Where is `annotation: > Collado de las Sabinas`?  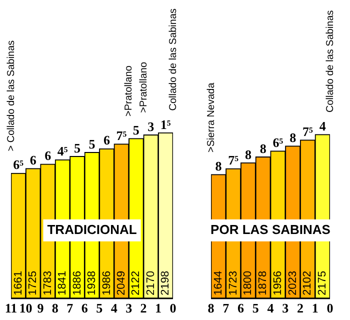 annotation: > Collado de las Sabinas is located at coordinates (11, 96).